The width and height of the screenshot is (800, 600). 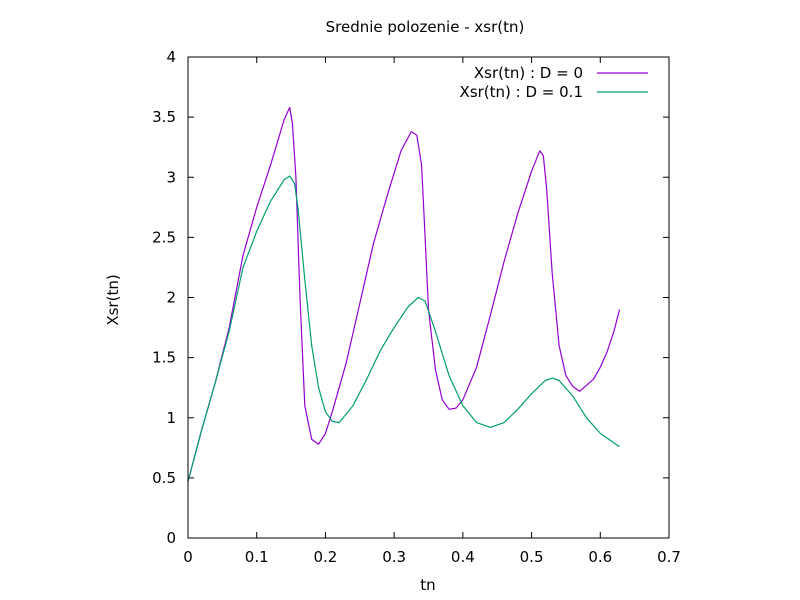 I want to click on x-tick-label: 0.5, so click(x=532, y=557).